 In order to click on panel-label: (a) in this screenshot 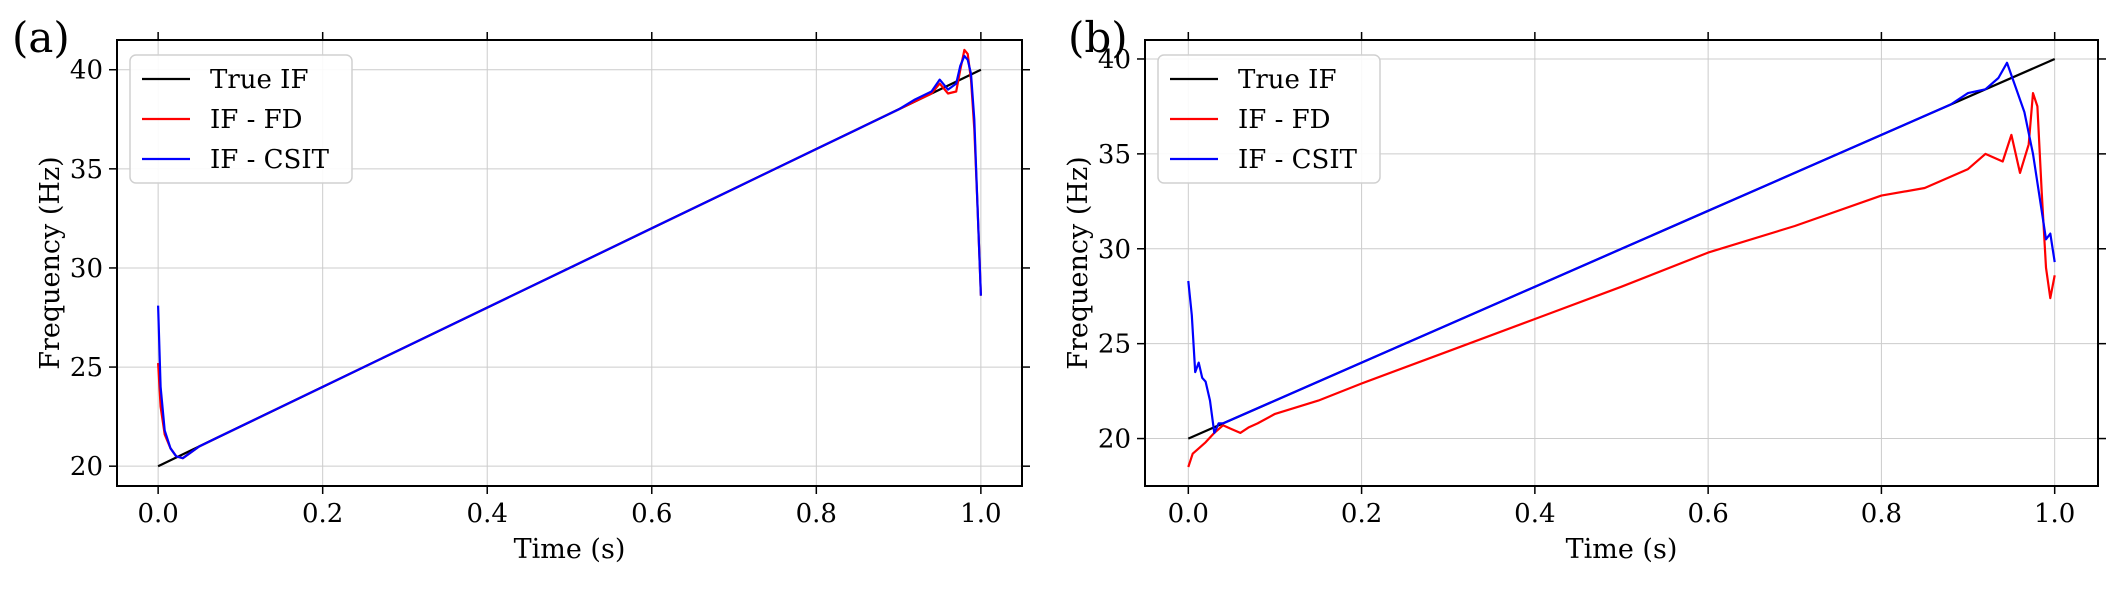, I will do `click(41, 37)`.